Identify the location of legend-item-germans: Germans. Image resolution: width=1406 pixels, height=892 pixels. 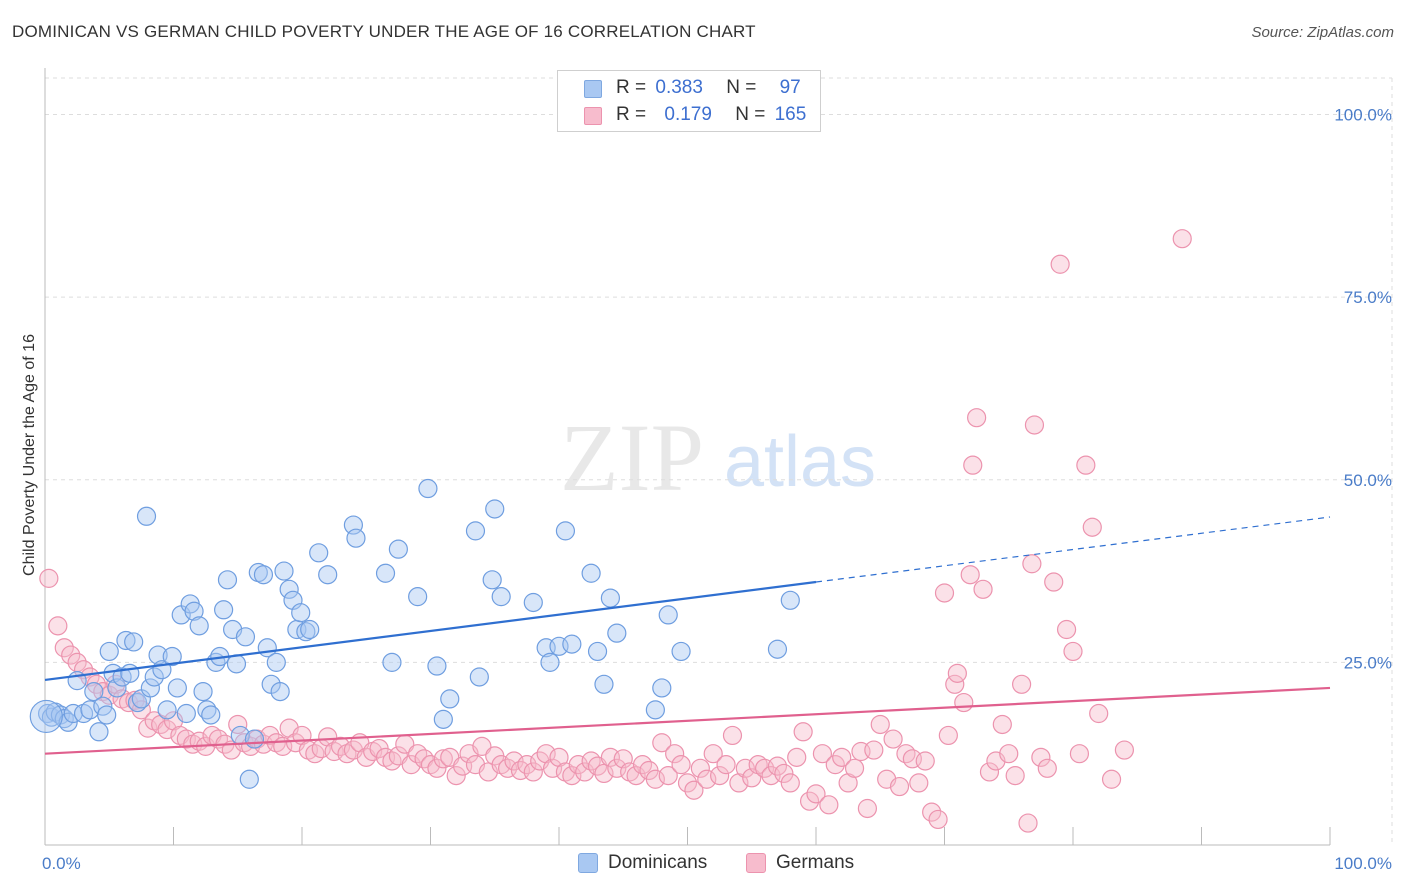
(800, 863).